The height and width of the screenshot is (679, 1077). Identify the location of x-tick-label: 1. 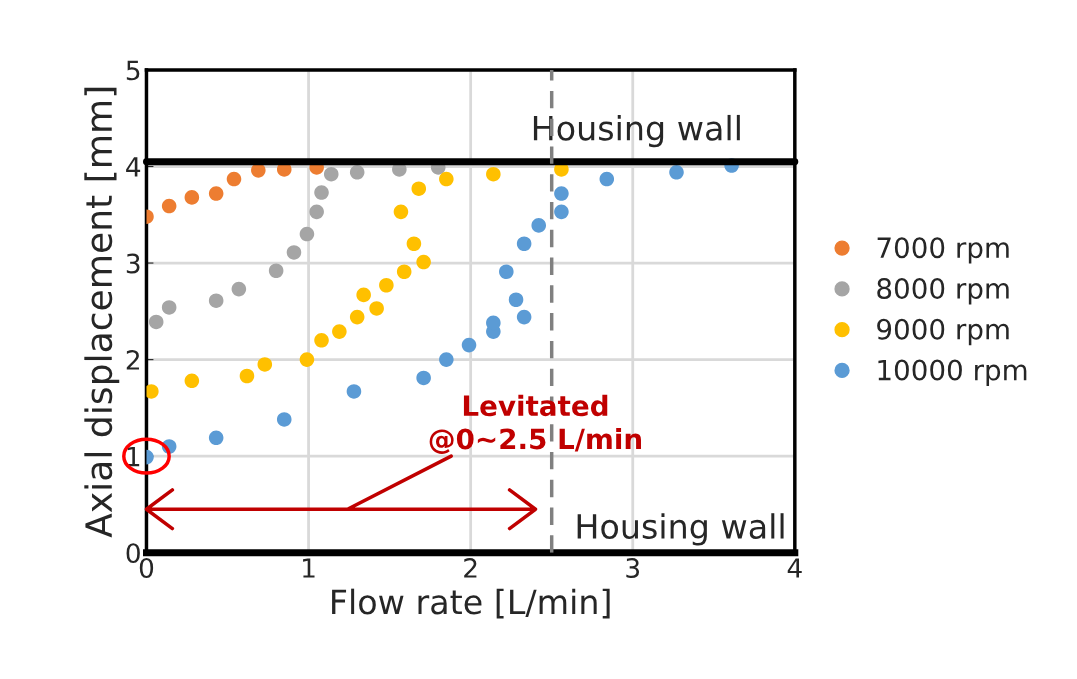
(309, 568).